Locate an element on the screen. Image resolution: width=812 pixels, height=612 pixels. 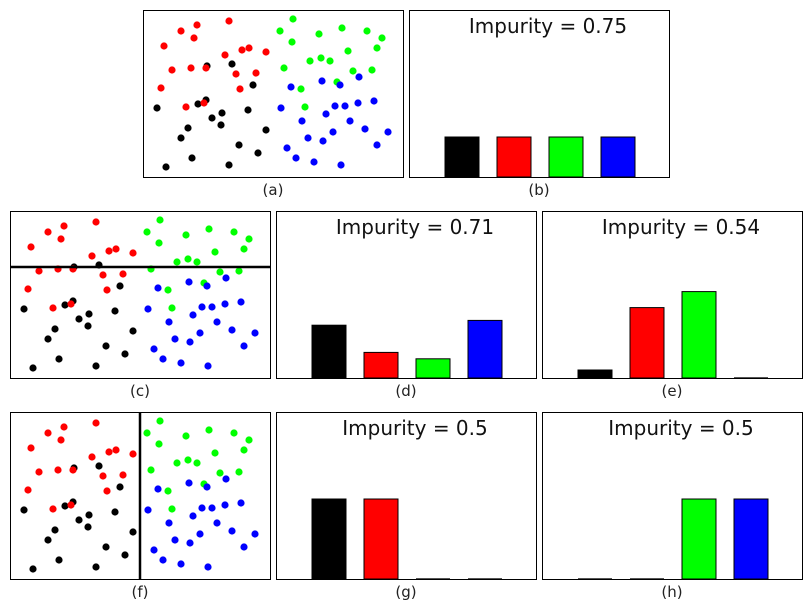
scatter-panel-f is located at coordinates (140, 496).